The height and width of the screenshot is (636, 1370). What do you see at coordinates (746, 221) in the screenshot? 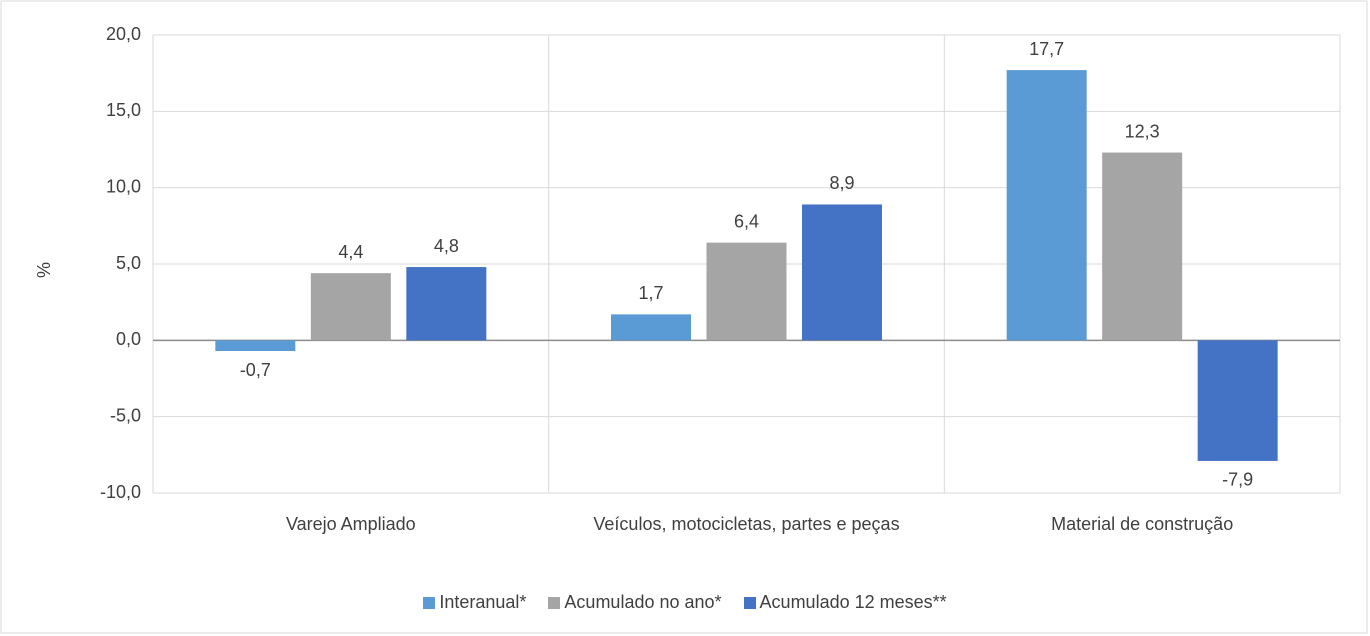
I see `value-label: 6,4` at bounding box center [746, 221].